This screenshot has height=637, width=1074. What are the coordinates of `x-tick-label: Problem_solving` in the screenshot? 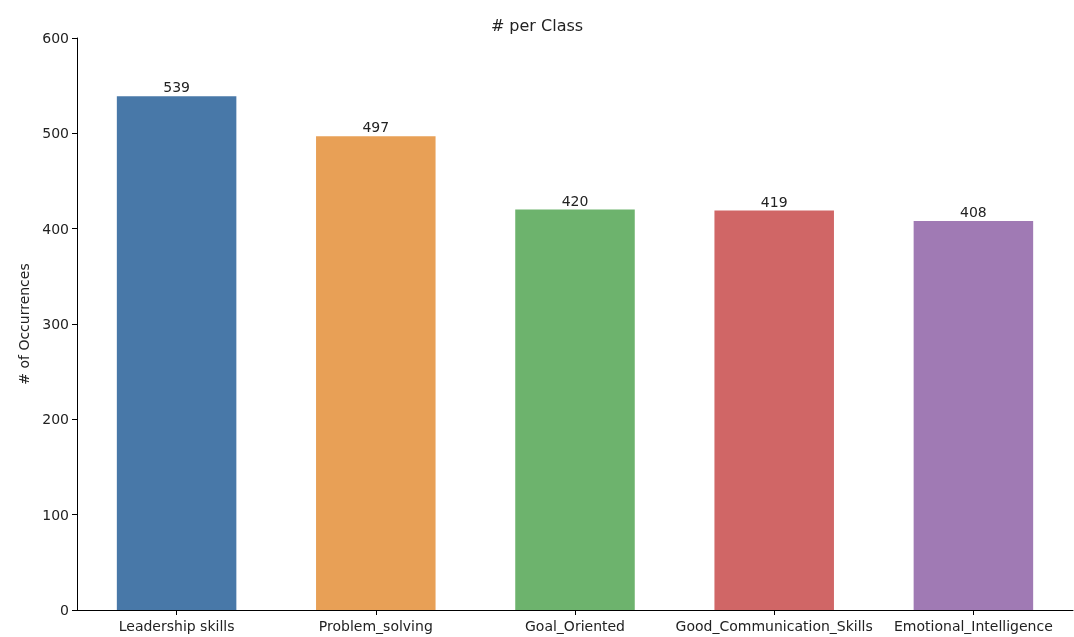 It's located at (375, 626).